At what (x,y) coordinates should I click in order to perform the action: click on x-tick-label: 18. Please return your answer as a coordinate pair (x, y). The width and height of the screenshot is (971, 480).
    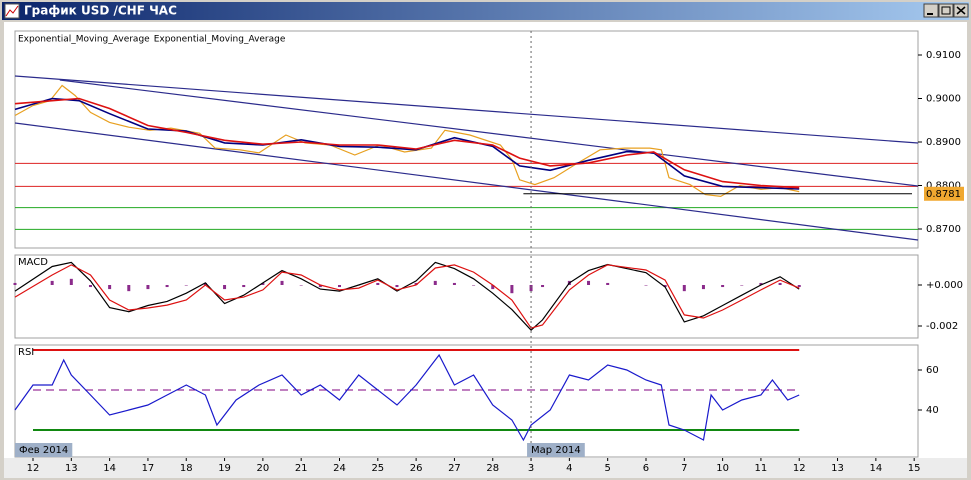
    Looking at the image, I should click on (186, 468).